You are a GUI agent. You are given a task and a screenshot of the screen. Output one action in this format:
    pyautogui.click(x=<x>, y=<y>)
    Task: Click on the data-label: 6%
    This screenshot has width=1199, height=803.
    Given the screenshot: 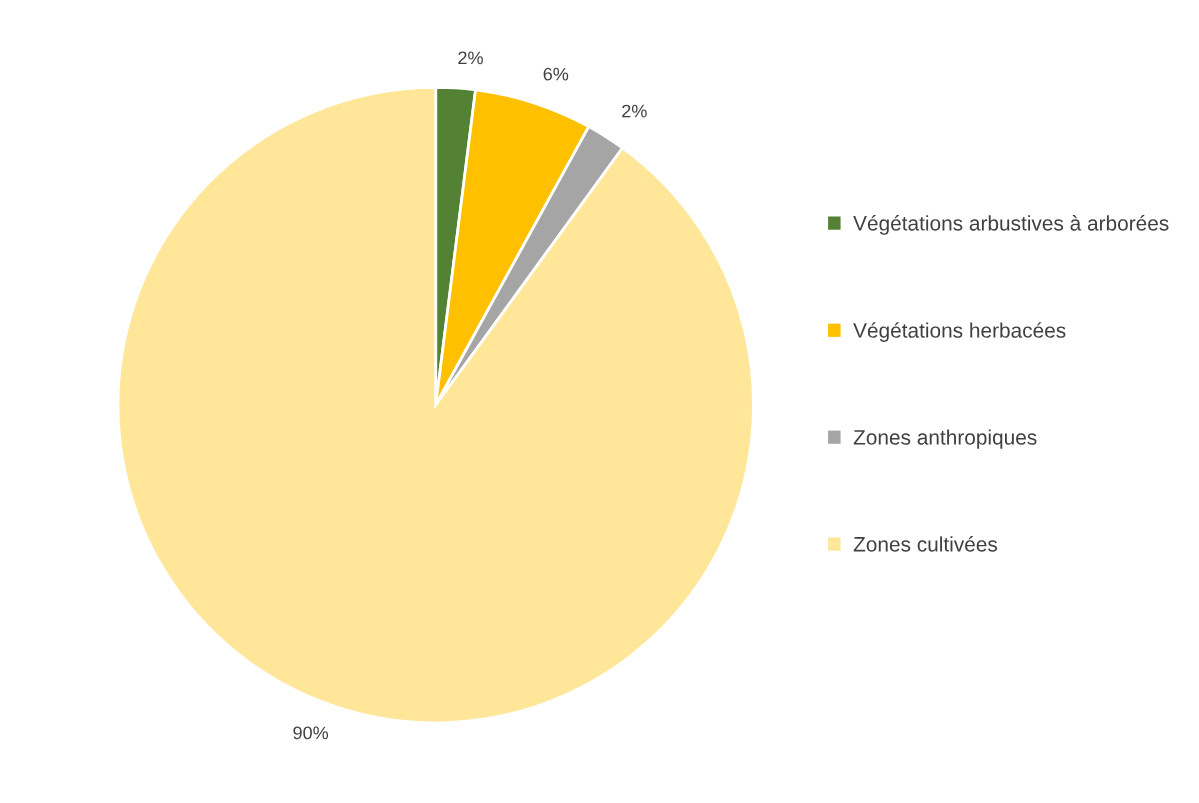 What is the action you would take?
    pyautogui.click(x=556, y=74)
    